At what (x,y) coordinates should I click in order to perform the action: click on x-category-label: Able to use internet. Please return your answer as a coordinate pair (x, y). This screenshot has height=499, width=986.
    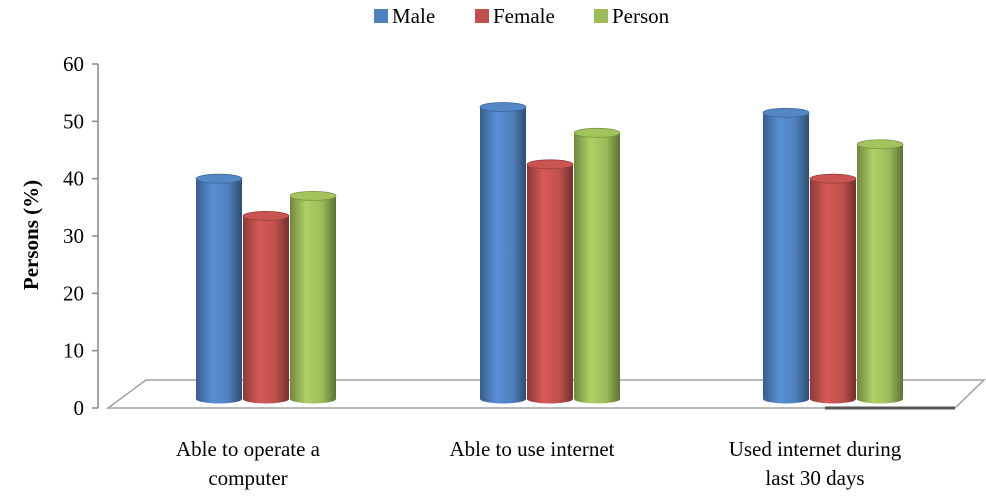
    Looking at the image, I should click on (531, 449).